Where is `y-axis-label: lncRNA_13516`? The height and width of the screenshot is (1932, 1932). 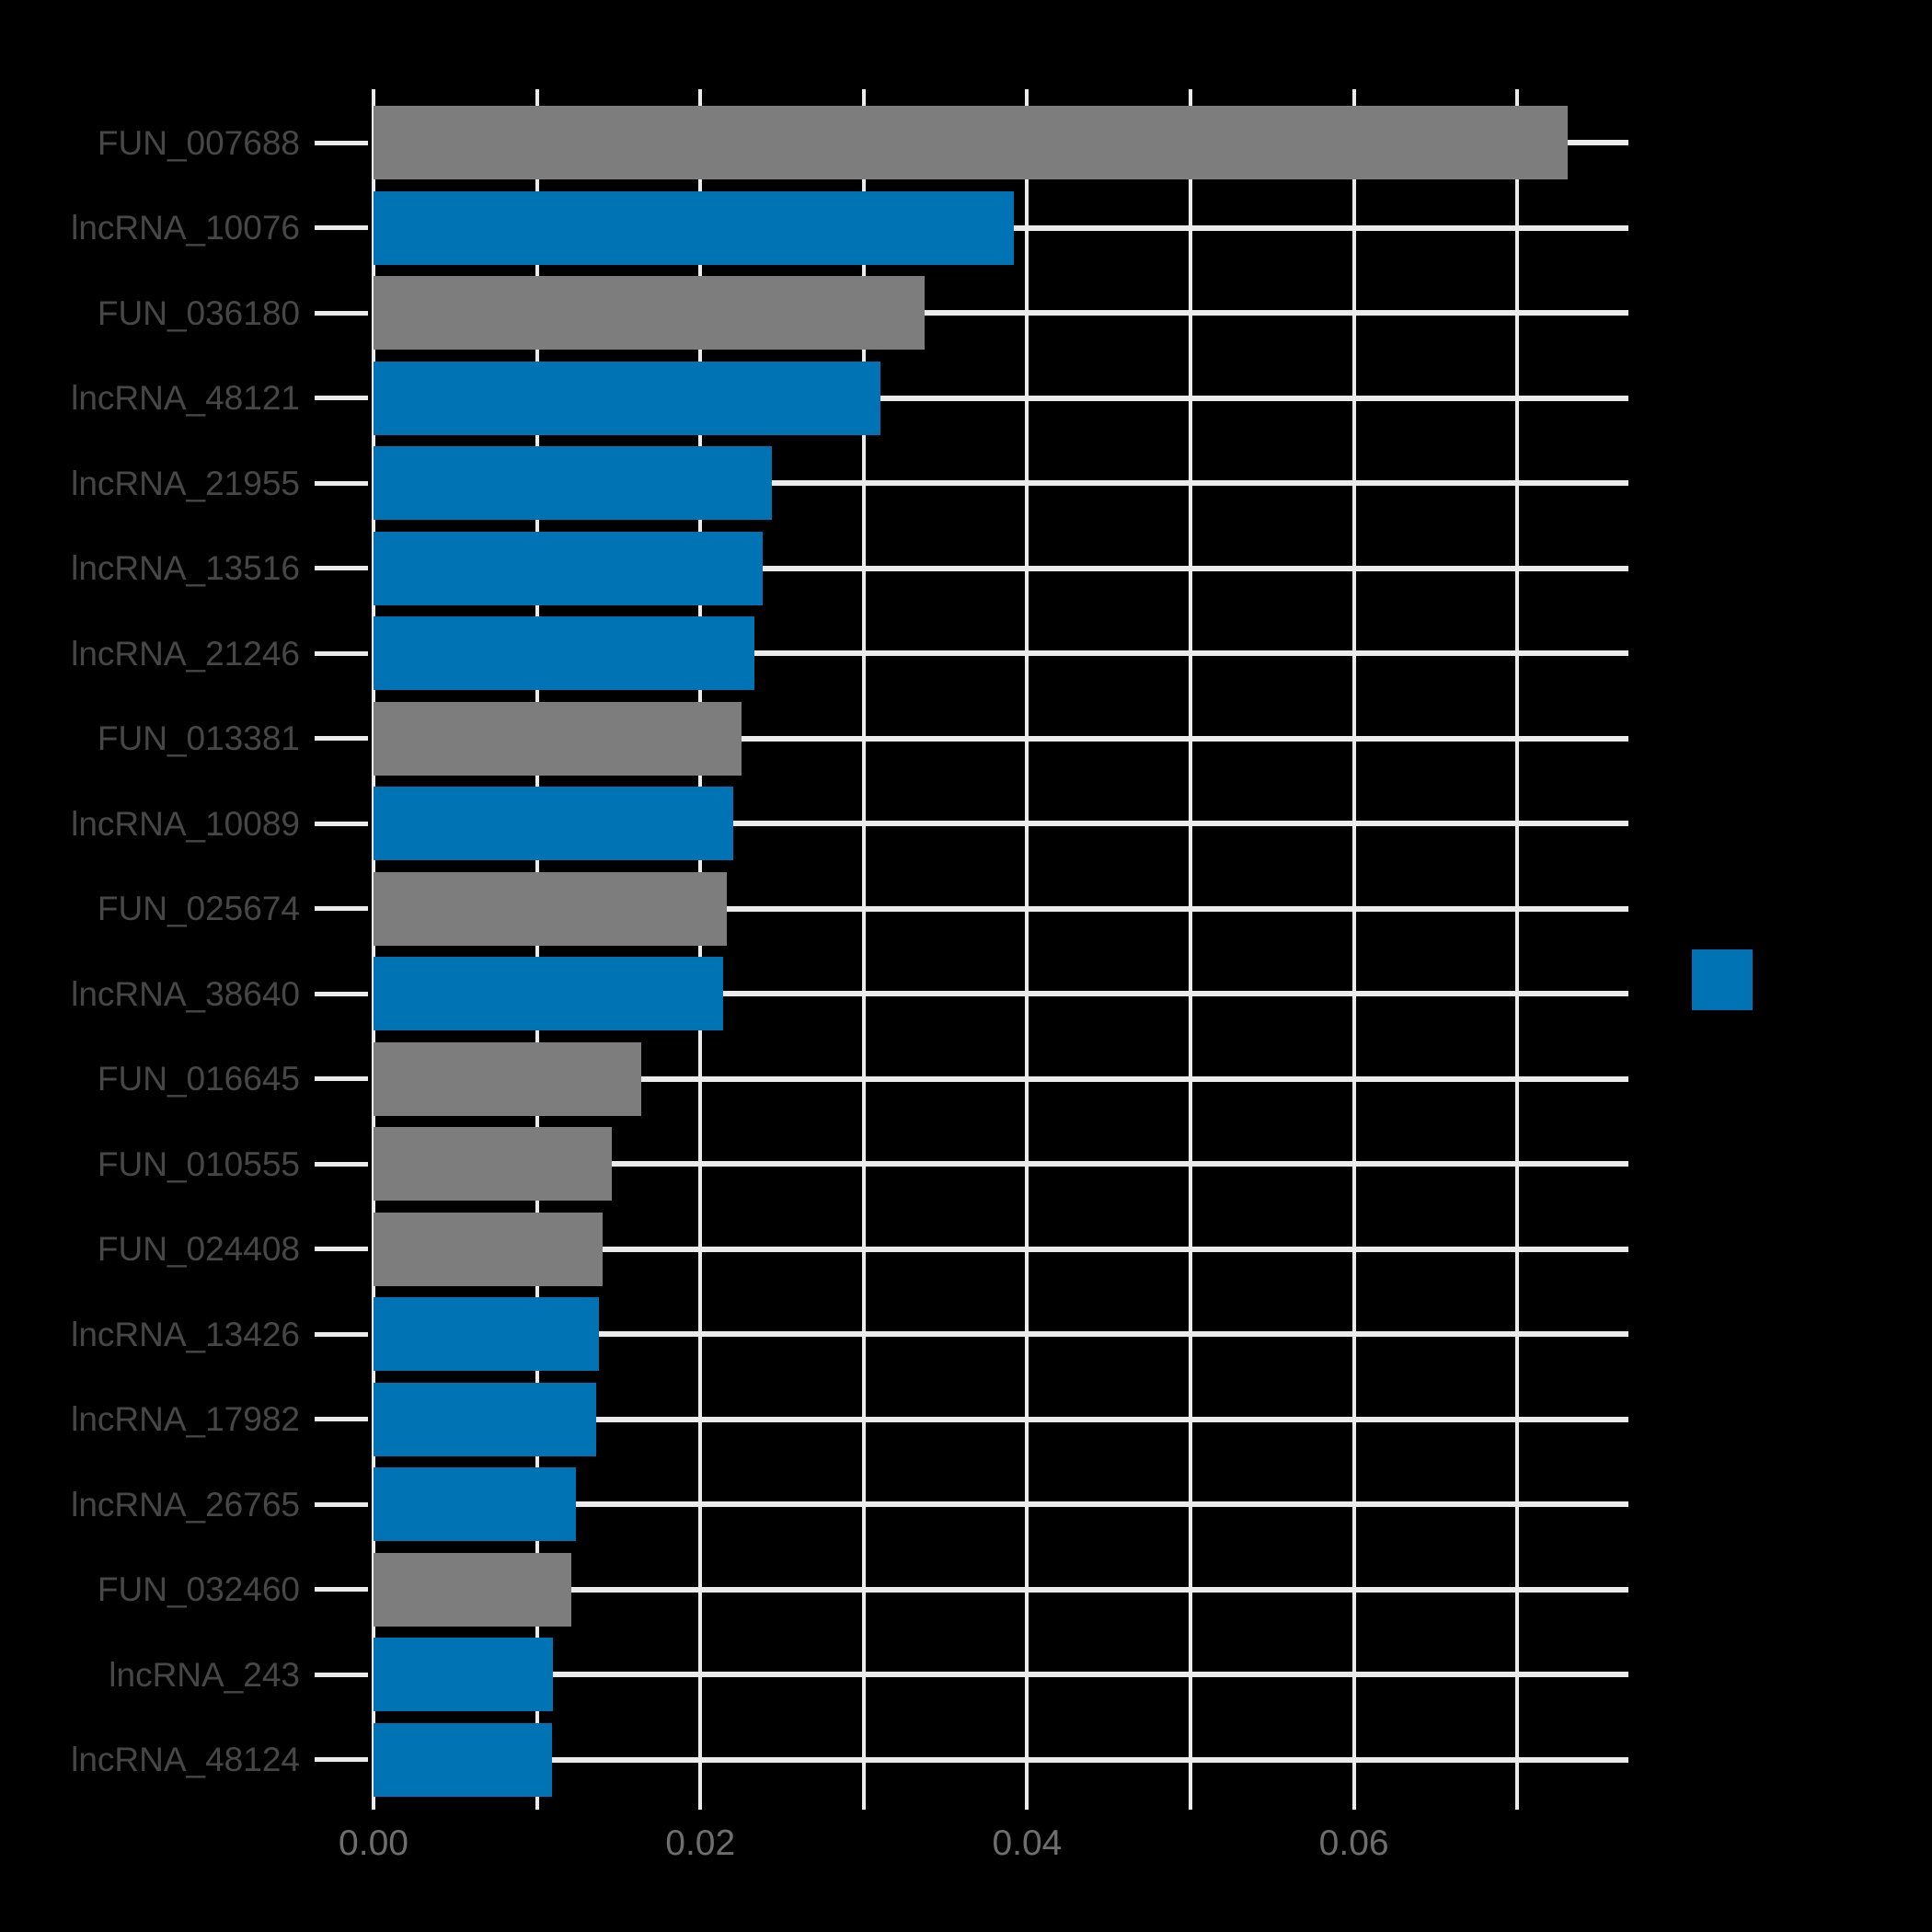 y-axis-label: lncRNA_13516 is located at coordinates (185, 568).